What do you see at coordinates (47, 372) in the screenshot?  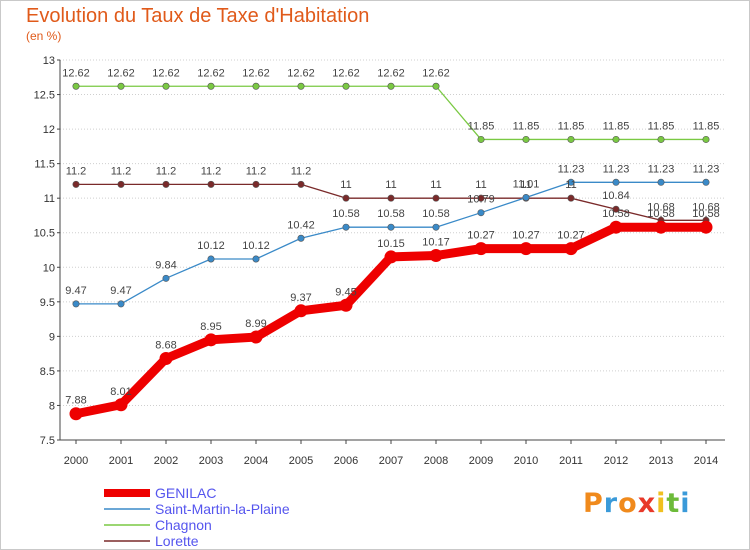 I see `y-tick-label: 8.5` at bounding box center [47, 372].